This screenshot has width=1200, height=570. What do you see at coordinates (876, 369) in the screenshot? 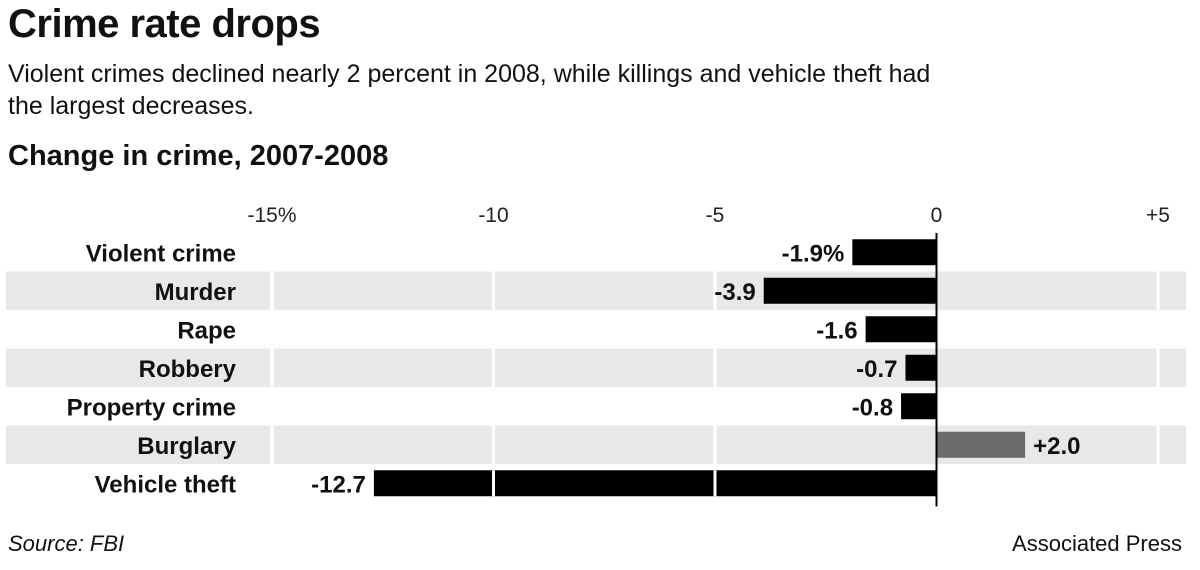
I see `value-label: -0.7` at bounding box center [876, 369].